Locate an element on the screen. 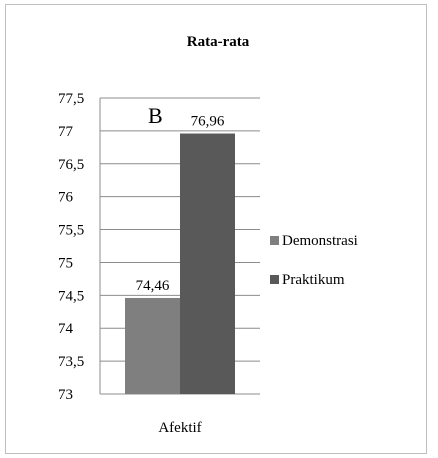  bar-demonstrasi is located at coordinates (152, 345).